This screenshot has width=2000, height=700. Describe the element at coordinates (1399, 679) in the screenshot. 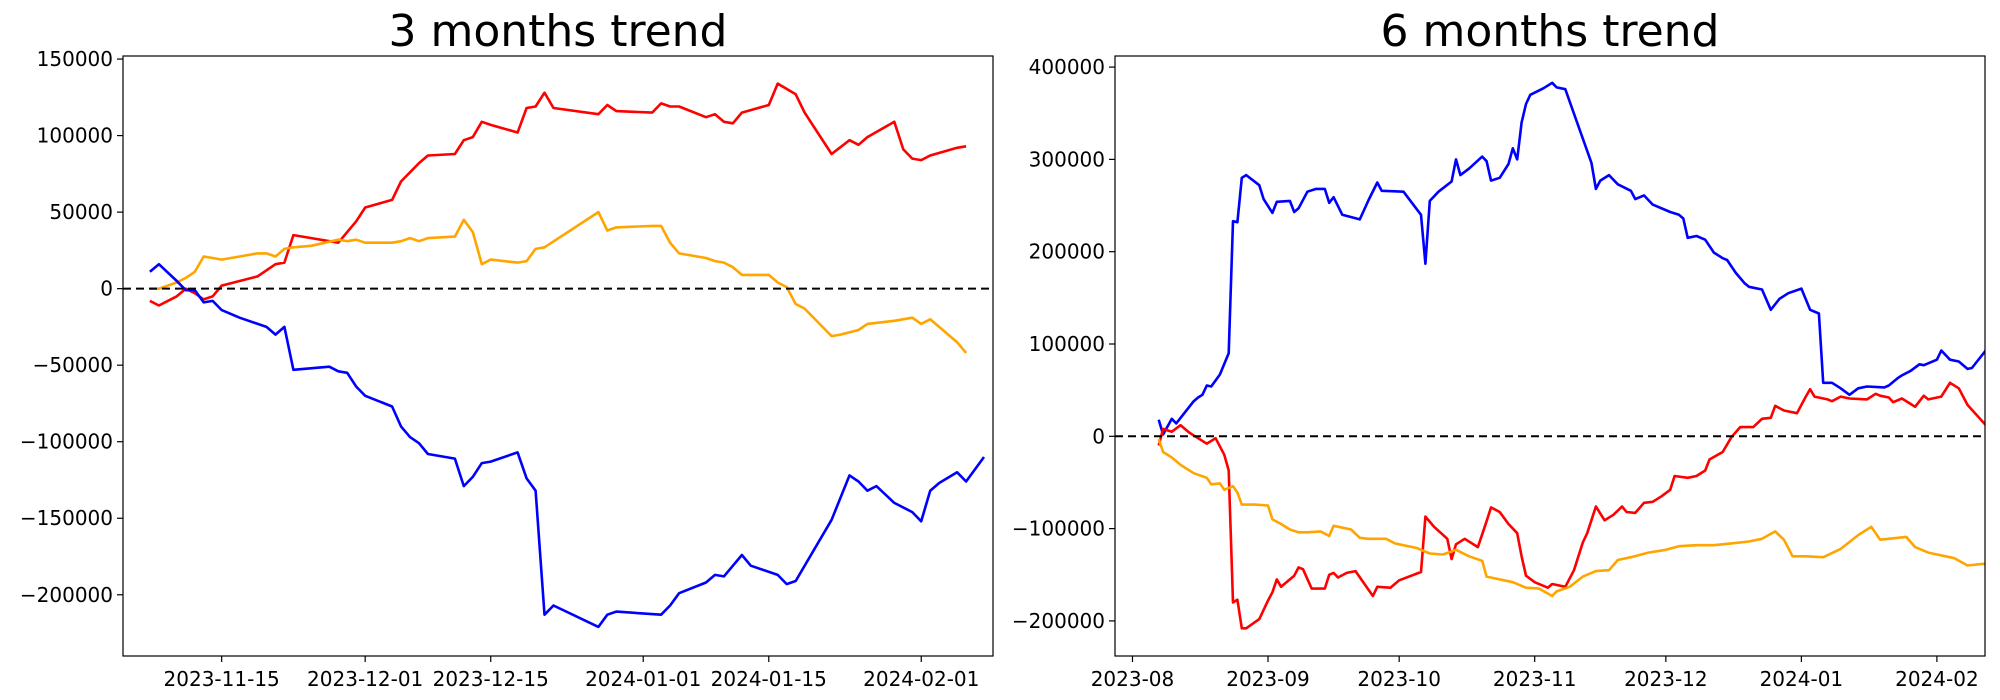

I see `x-tick-label: 2023-10` at that location.